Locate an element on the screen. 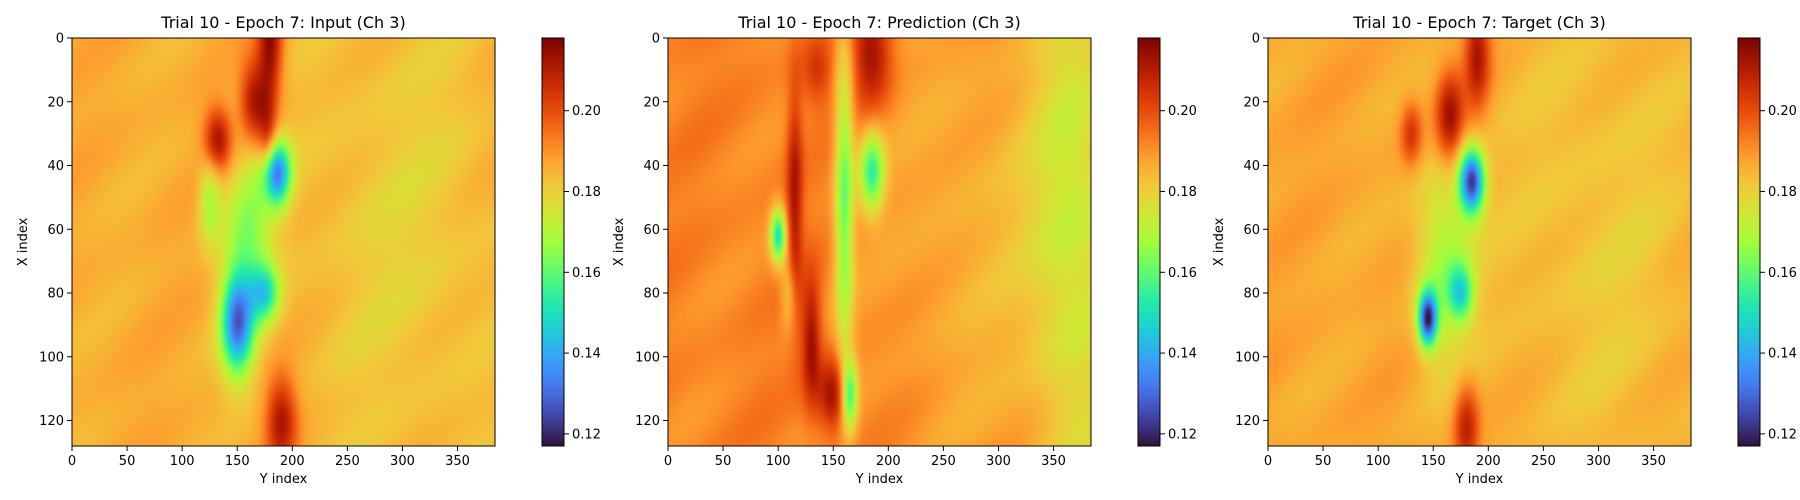 The image size is (1800, 500). chart-title: Trial 10 - Epoch 7: Input (Ch 3) is located at coordinates (282, 22).